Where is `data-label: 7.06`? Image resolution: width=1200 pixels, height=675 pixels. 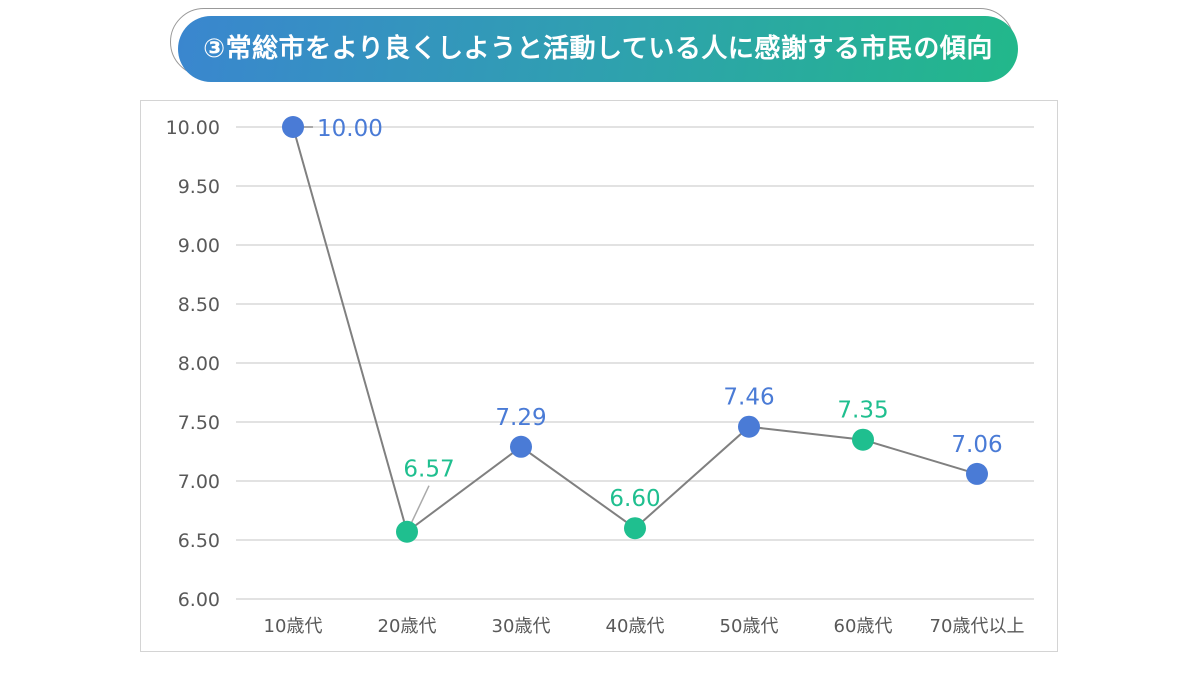 data-label: 7.06 is located at coordinates (976, 445).